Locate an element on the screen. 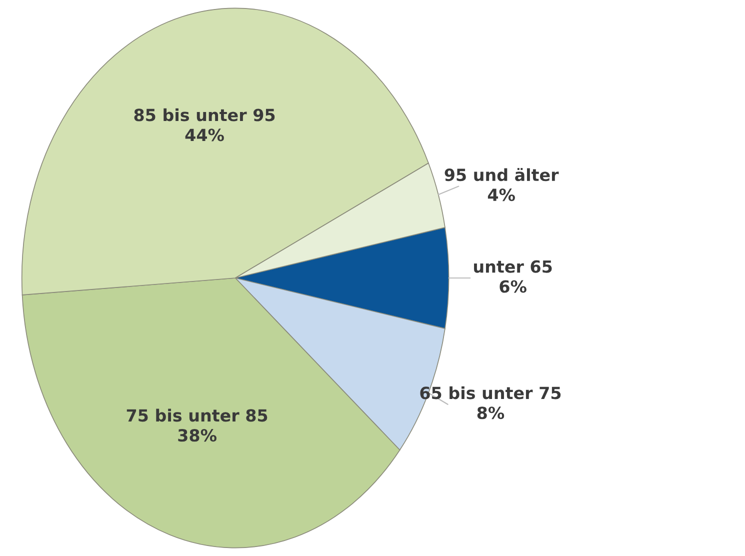 The image size is (745, 556). slice-label: 75 bis unter 85 is located at coordinates (197, 415).